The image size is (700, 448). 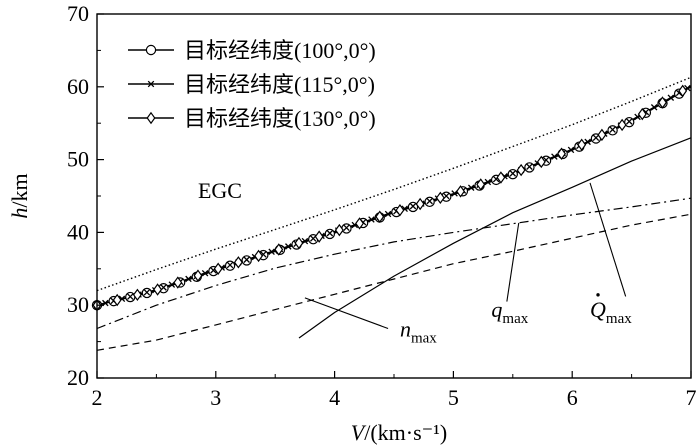 I want to click on annotation-label-0: EGC, so click(x=220, y=190).